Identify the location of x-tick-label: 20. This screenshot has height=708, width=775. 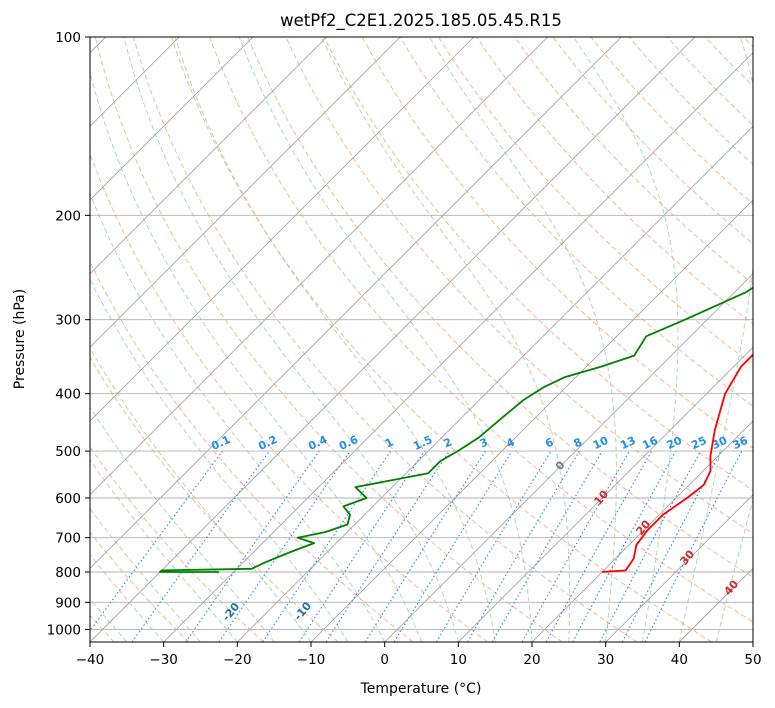
(531, 660).